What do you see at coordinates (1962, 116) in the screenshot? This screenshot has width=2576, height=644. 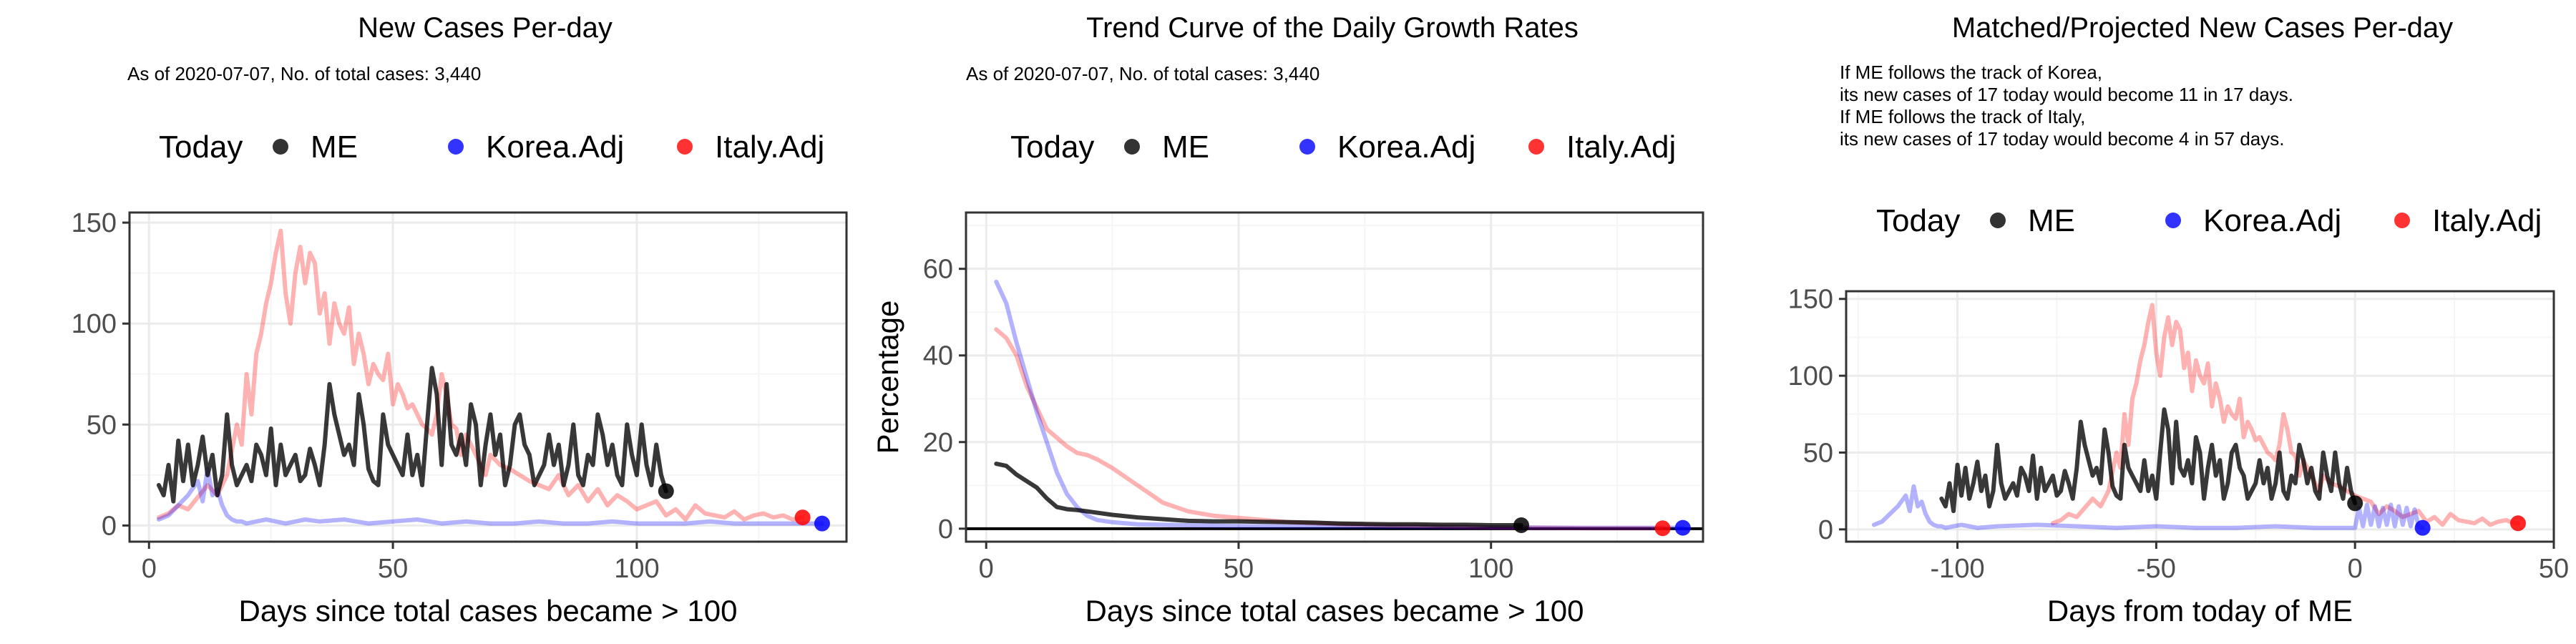 I see `chart-subtitle-line: If ME follows the track of Italy,` at bounding box center [1962, 116].